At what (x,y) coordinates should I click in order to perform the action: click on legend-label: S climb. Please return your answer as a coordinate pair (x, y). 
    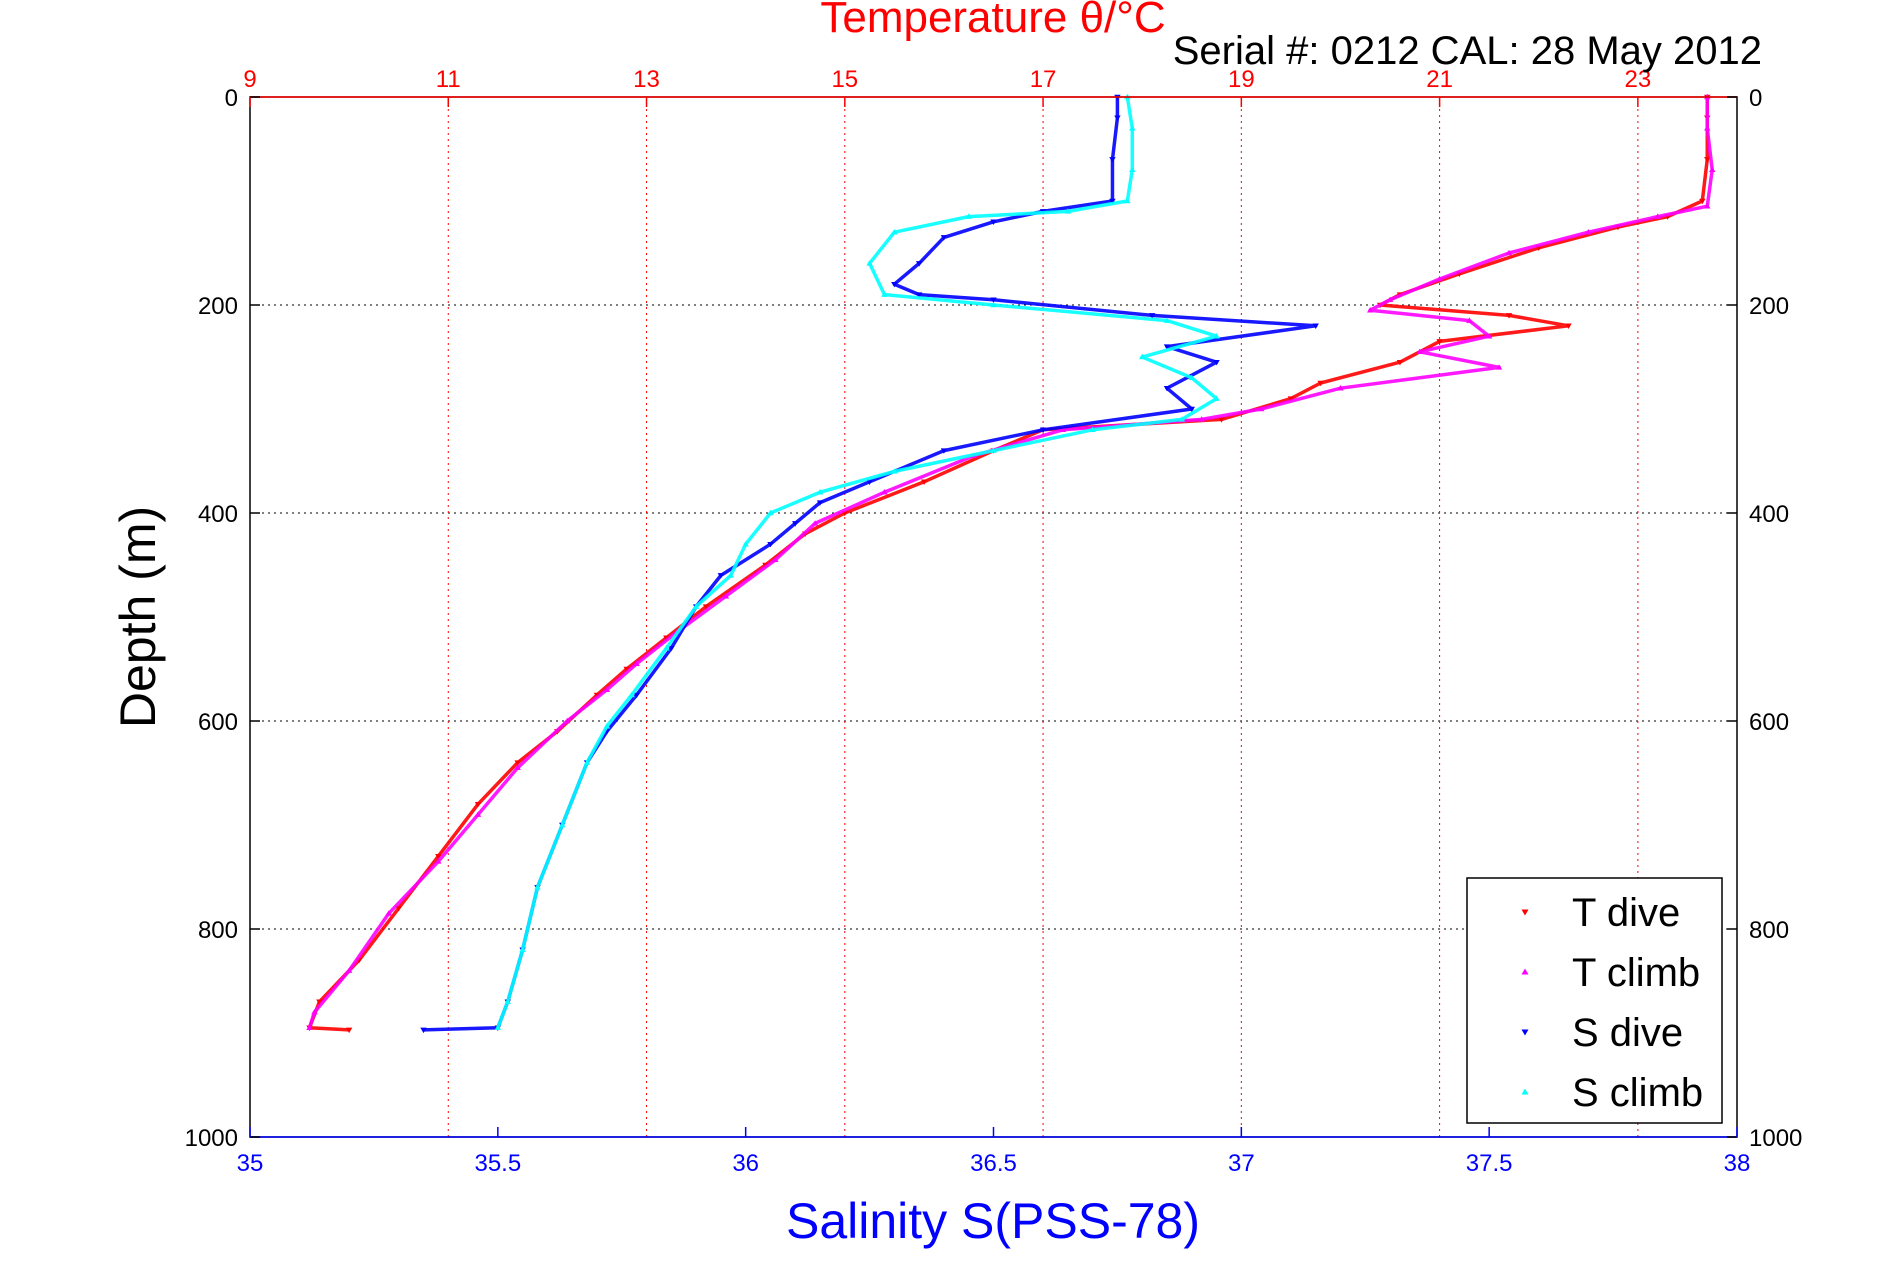
    Looking at the image, I should click on (1637, 1093).